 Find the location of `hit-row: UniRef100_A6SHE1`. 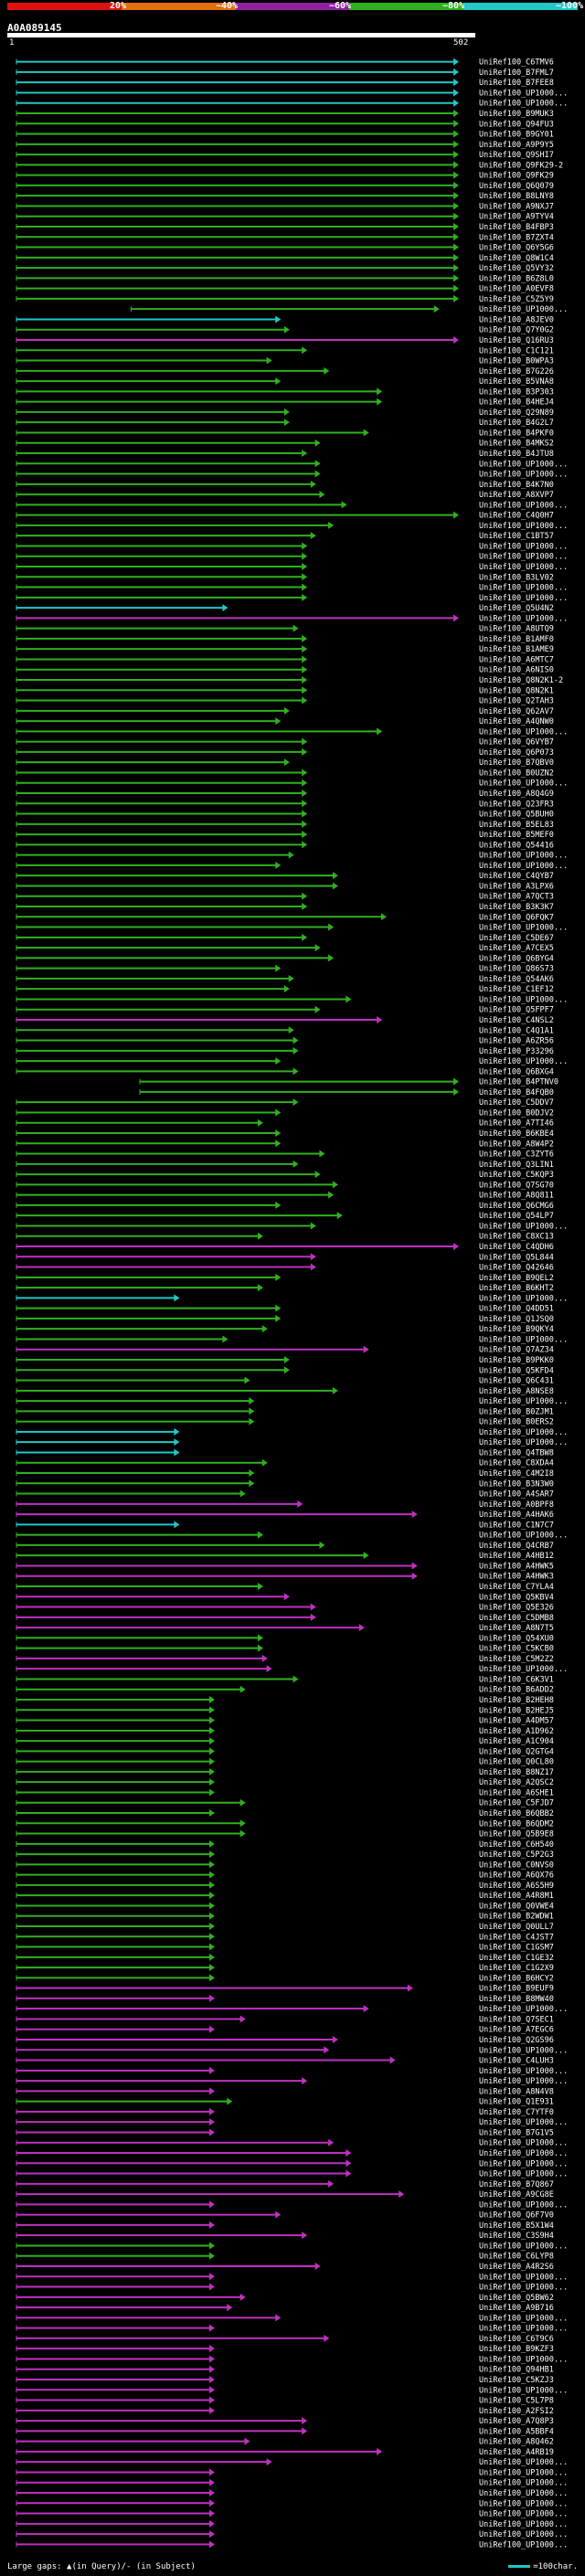

hit-row: UniRef100_A6SHE1 is located at coordinates (285, 1792).